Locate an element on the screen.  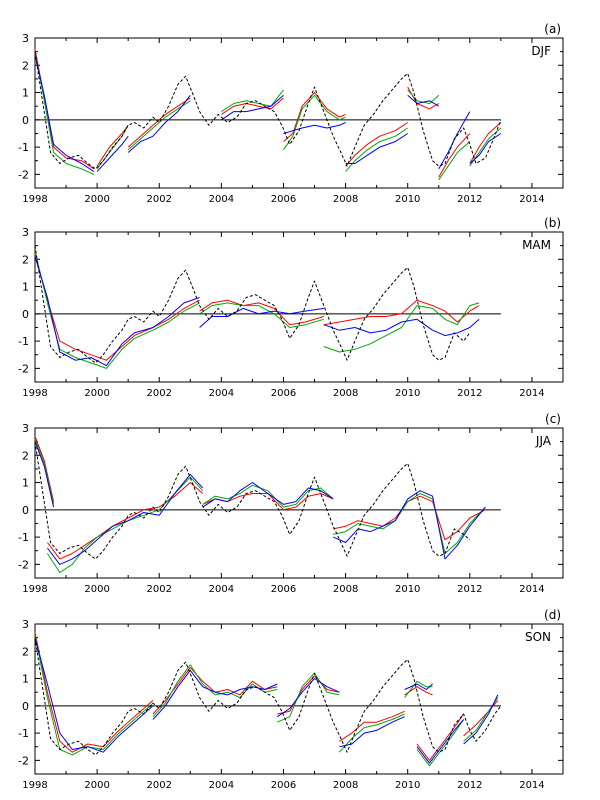
season-label: MAM is located at coordinates (536, 245).